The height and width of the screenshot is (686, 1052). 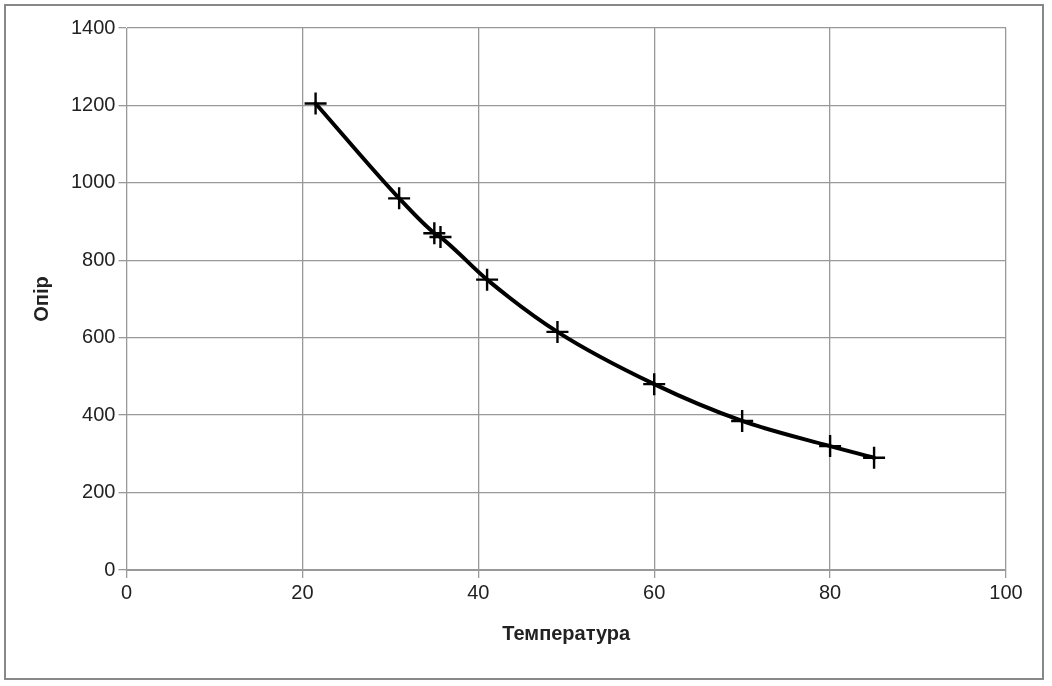 What do you see at coordinates (99, 258) in the screenshot?
I see `y-tick-label: 800` at bounding box center [99, 258].